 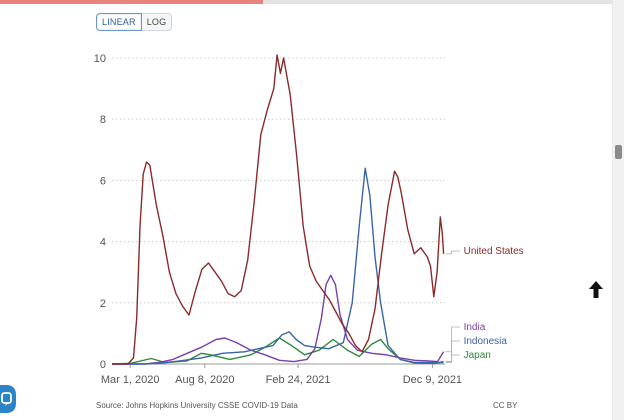 I want to click on up-arrow-icon, so click(x=596, y=292).